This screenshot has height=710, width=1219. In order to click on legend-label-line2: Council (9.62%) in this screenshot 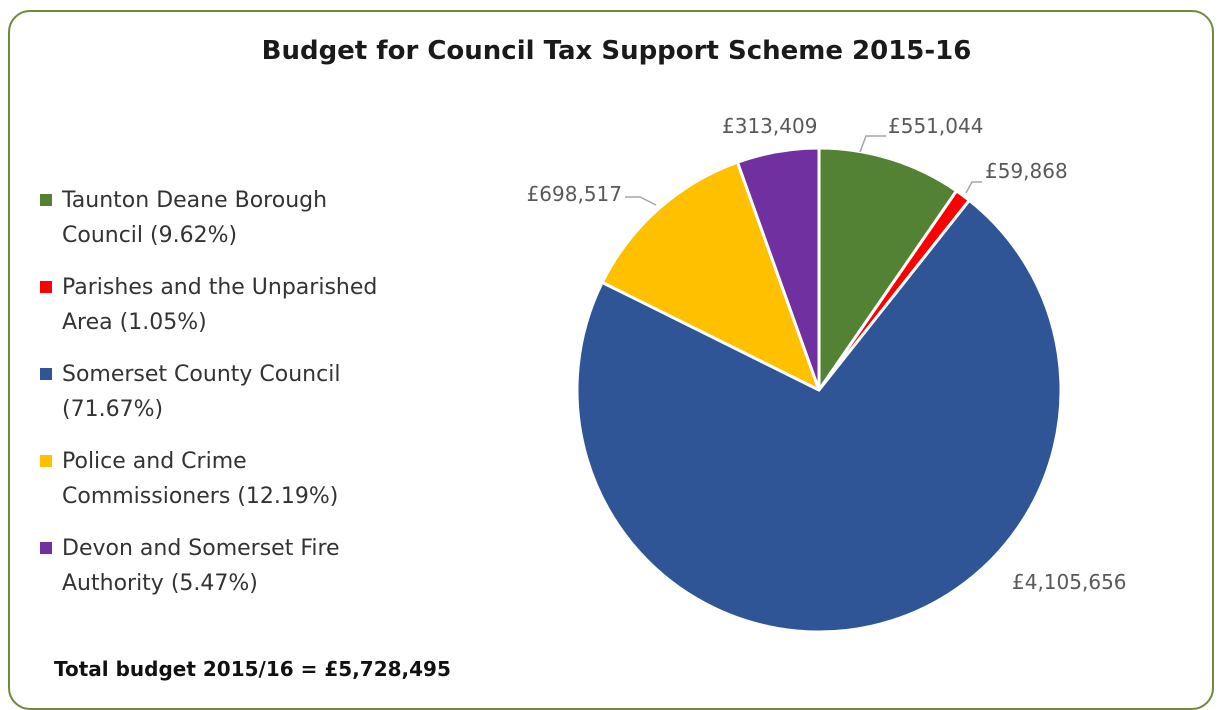, I will do `click(150, 235)`.